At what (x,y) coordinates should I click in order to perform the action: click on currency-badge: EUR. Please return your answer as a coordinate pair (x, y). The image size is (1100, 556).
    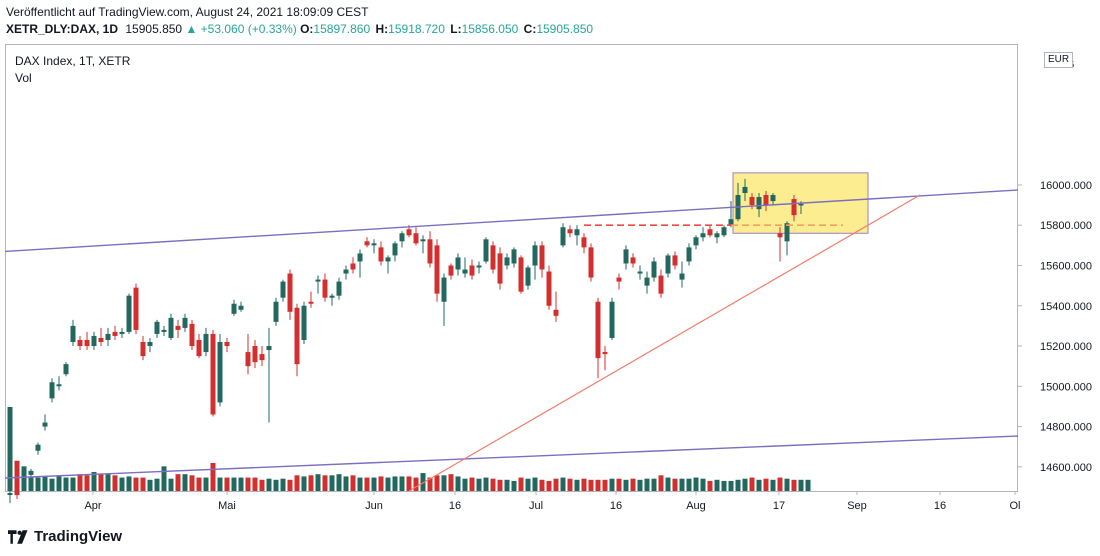
    Looking at the image, I should click on (1059, 60).